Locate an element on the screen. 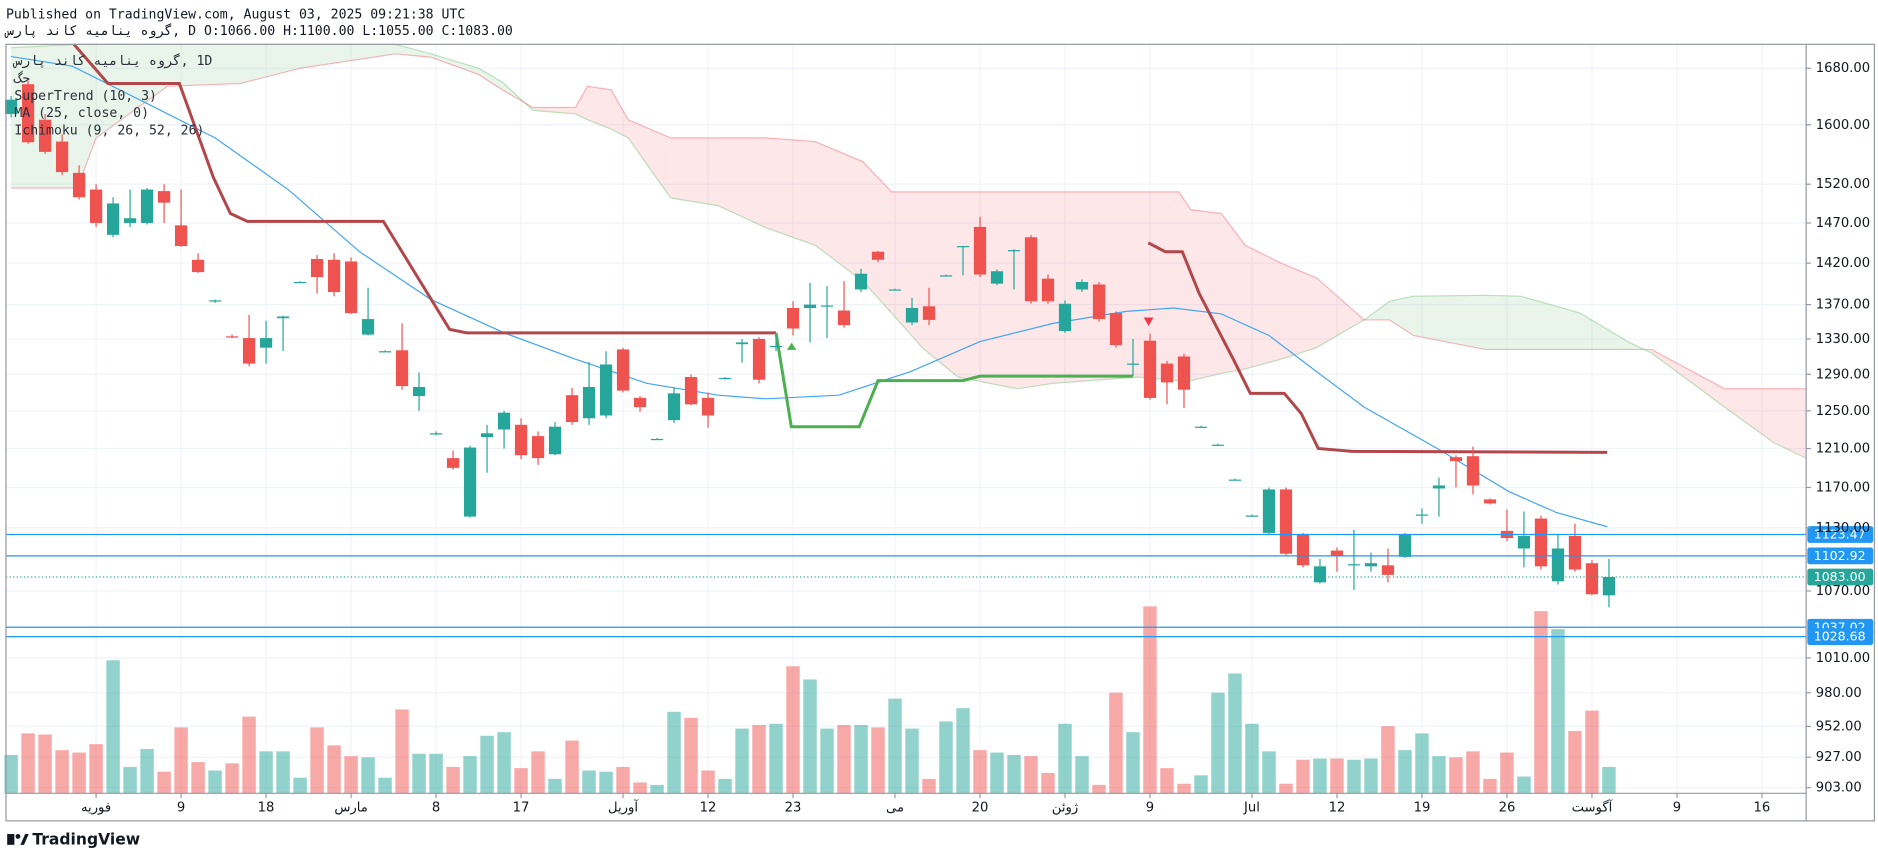 The height and width of the screenshot is (858, 1878). y-tick-label: 927.00 is located at coordinates (1839, 757).